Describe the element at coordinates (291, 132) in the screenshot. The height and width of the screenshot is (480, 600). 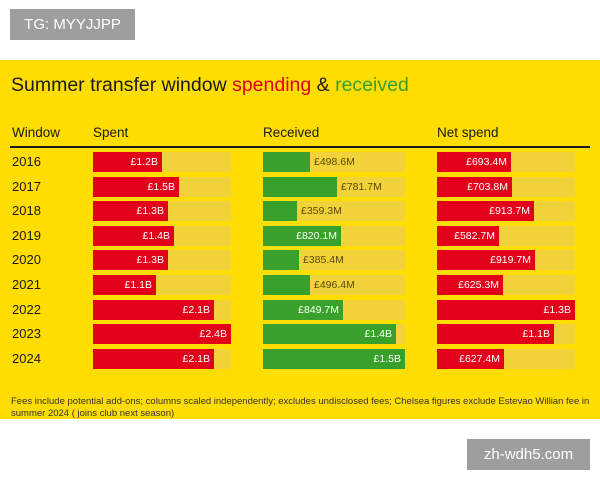
I see `column-header-received: Received` at that location.